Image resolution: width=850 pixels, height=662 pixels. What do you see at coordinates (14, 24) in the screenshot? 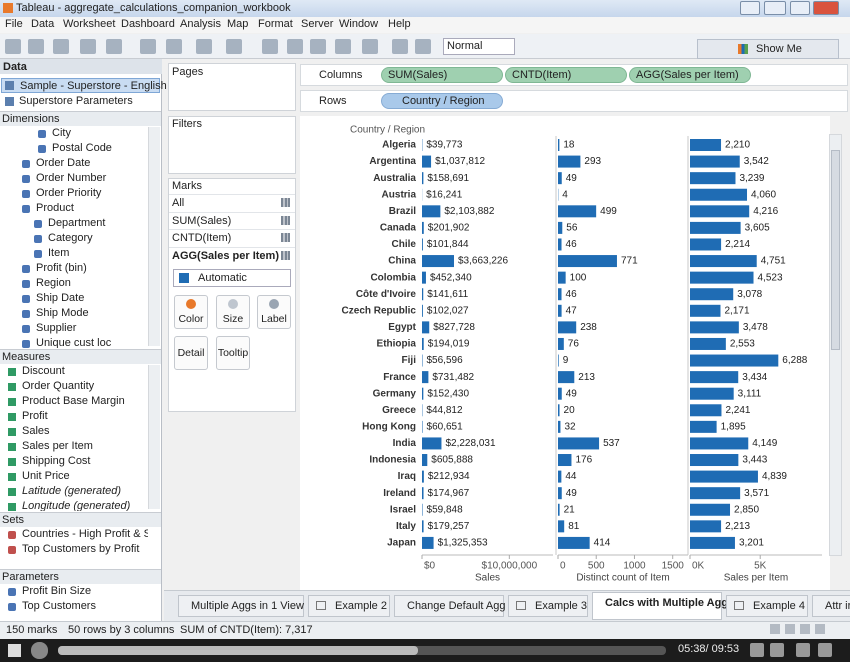
I see `menu-item: File` at bounding box center [14, 24].